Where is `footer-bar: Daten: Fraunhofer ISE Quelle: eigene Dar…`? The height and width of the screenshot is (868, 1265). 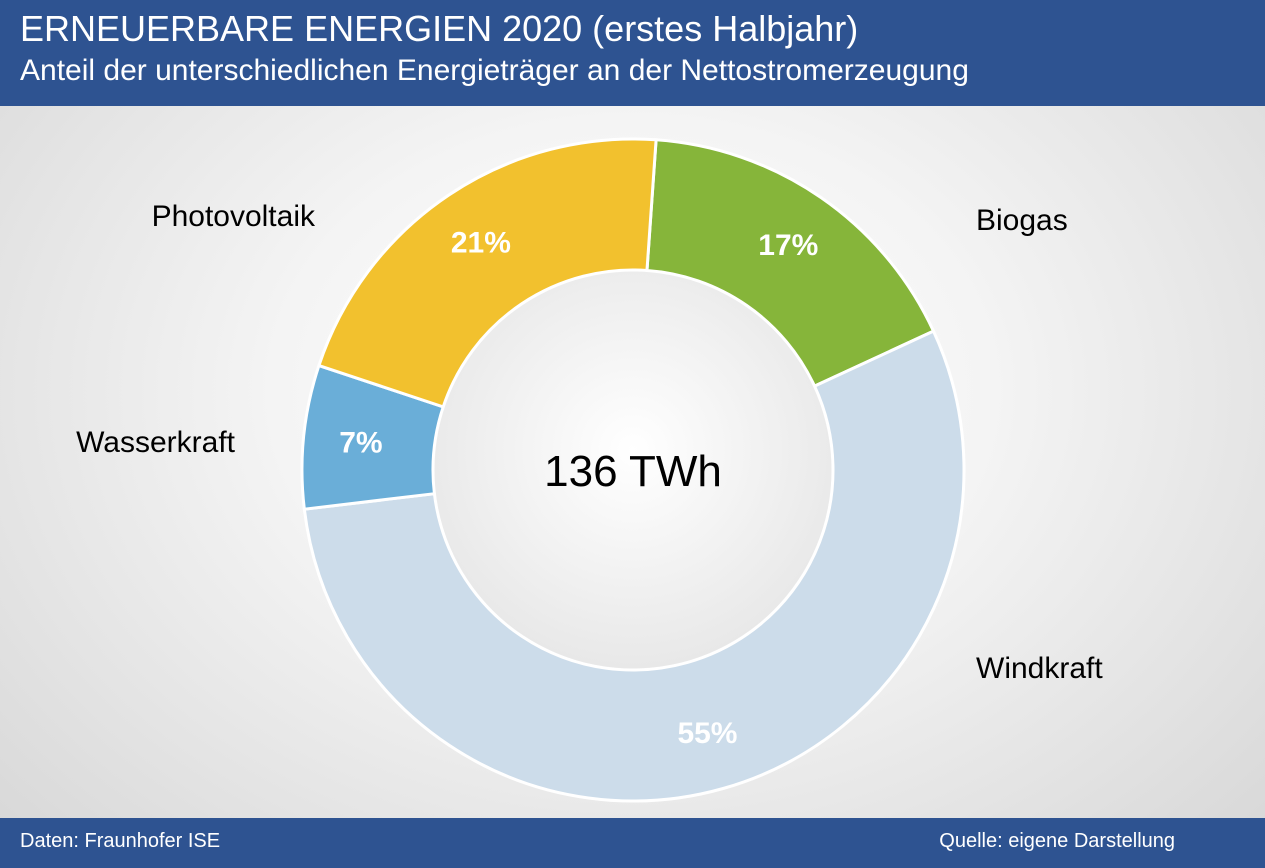 footer-bar: Daten: Fraunhofer ISE Quelle: eigene Dar… is located at coordinates (632, 843).